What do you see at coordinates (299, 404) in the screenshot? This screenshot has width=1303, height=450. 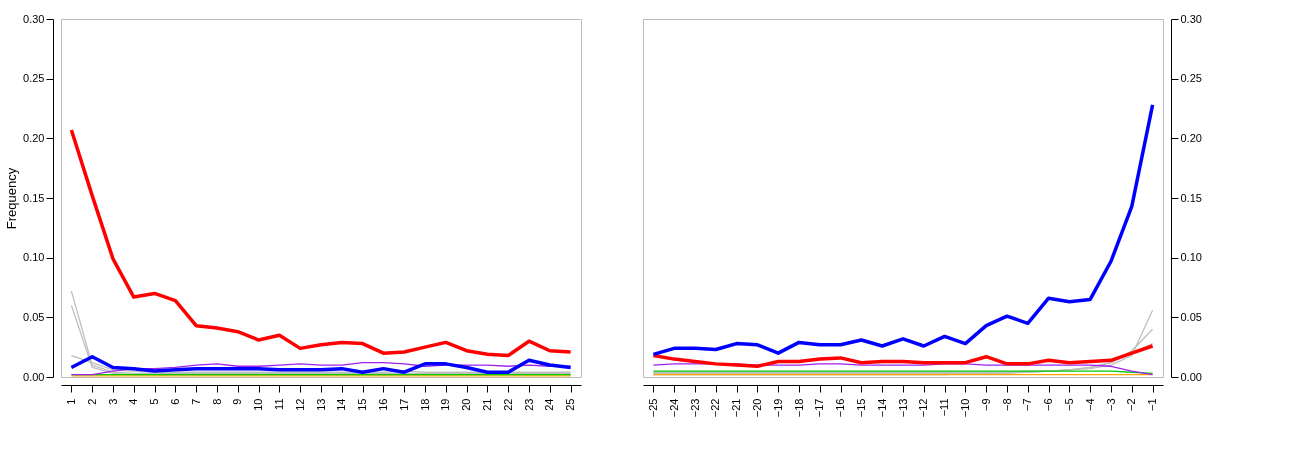 I see `x-tick-label: 12` at bounding box center [299, 404].